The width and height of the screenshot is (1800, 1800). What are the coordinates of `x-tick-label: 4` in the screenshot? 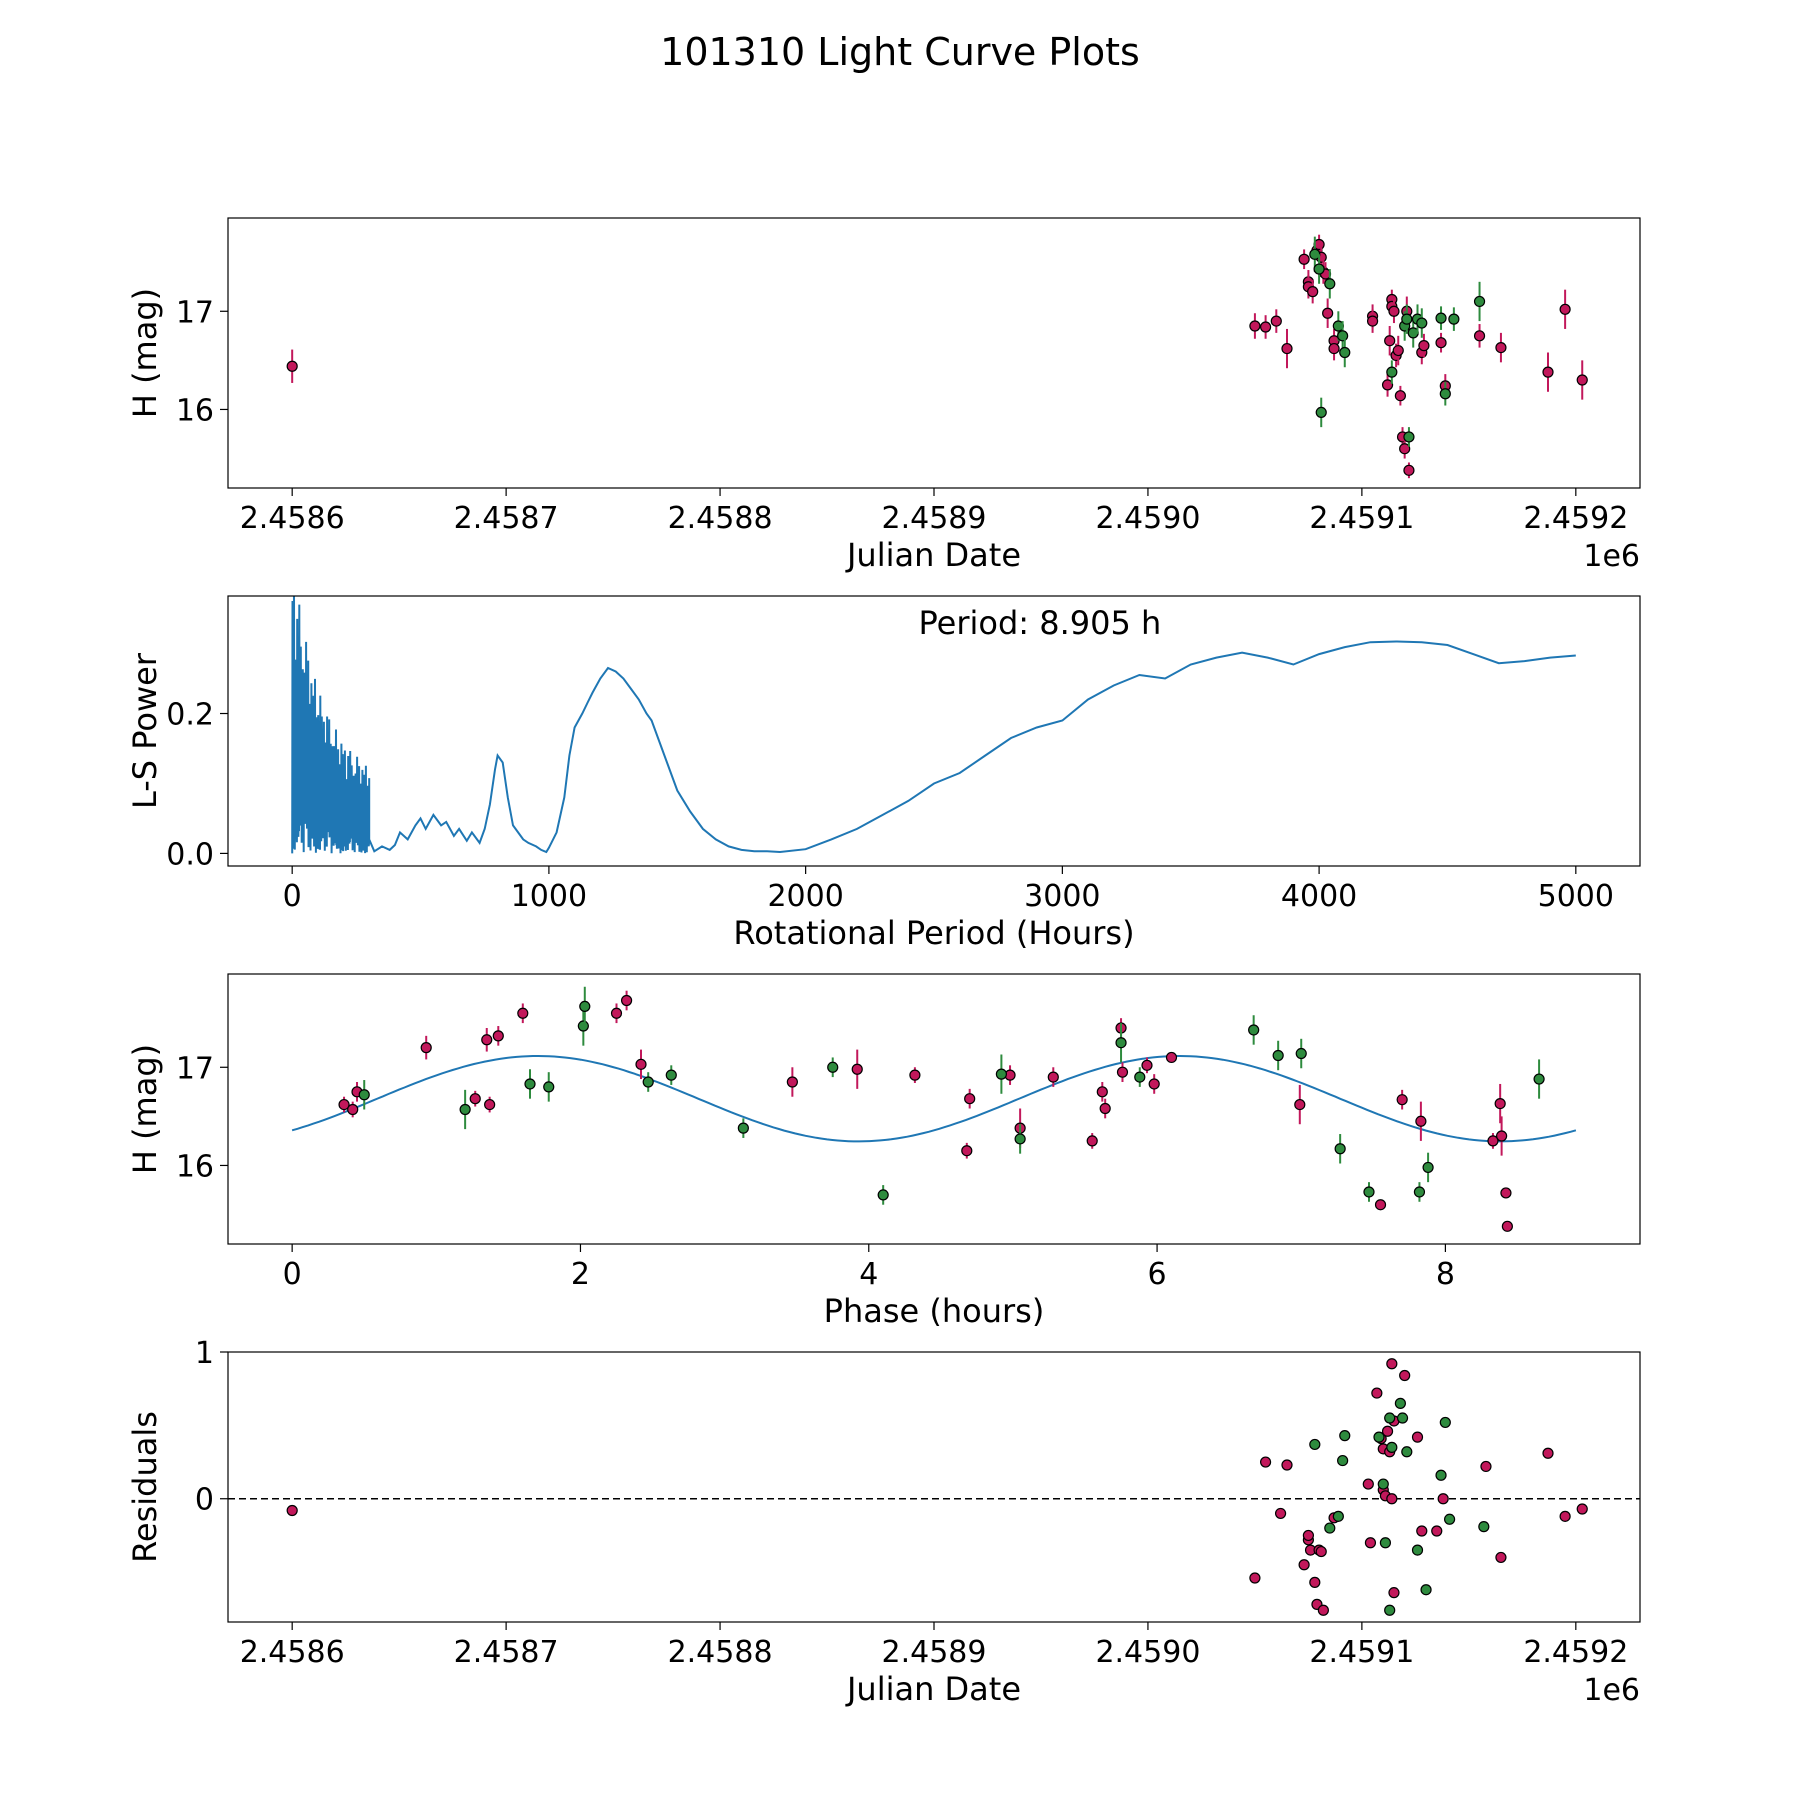 It's located at (868, 1274).